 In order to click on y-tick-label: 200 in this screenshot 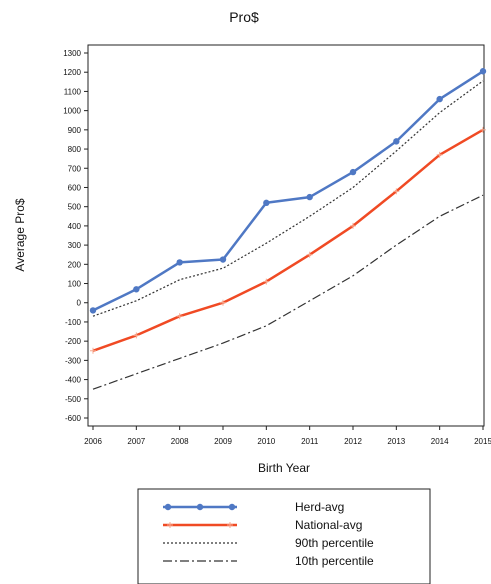, I will do `click(75, 264)`.